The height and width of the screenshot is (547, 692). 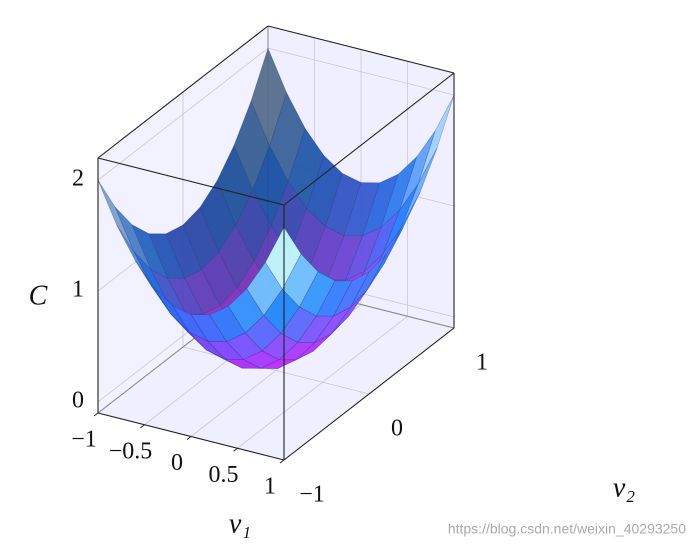 I want to click on x-tick-label: 1, so click(x=270, y=487).